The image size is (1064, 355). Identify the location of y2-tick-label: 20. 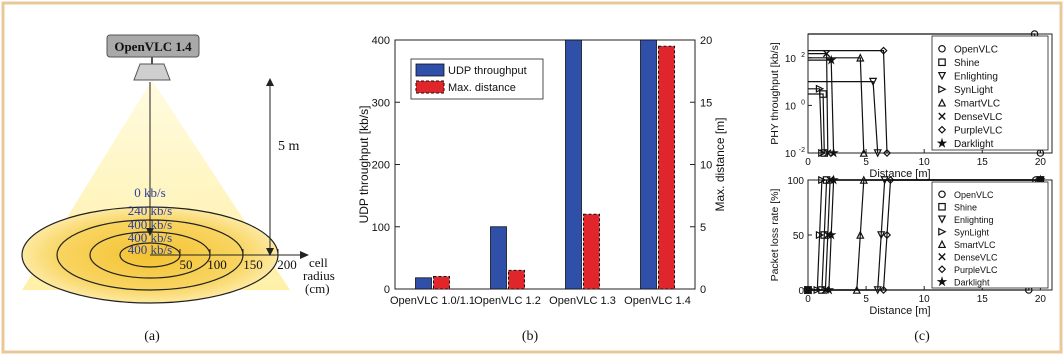
(706, 41).